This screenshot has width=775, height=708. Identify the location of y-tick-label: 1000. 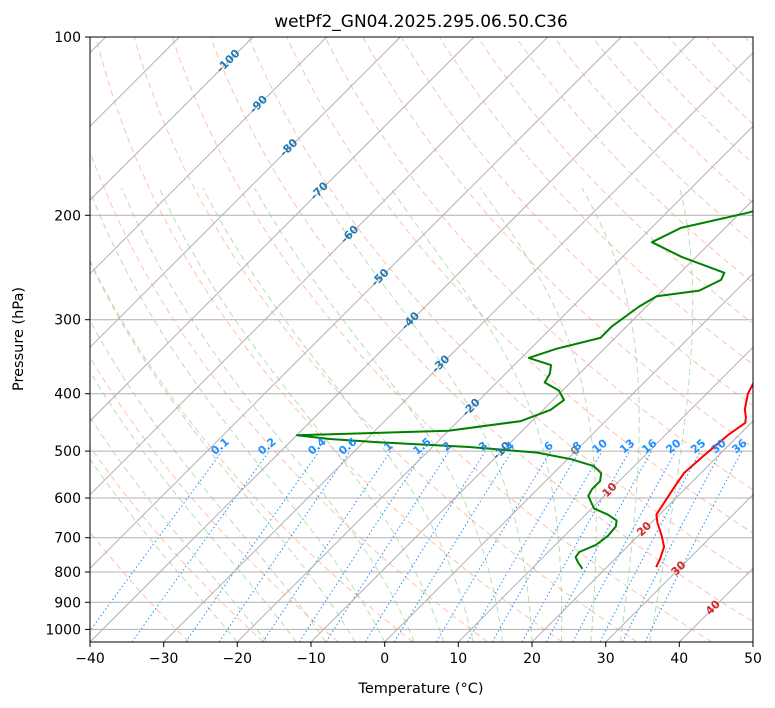
(63, 630).